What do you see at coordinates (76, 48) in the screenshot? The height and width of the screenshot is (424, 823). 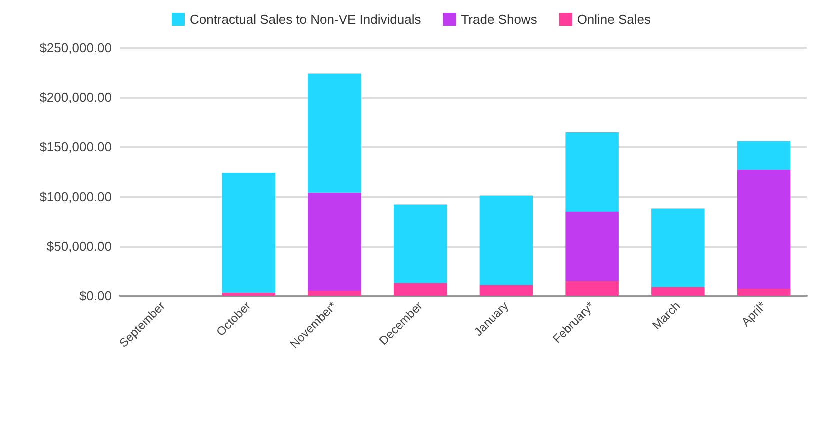 I see `y-tick-label: $250,000.00` at bounding box center [76, 48].